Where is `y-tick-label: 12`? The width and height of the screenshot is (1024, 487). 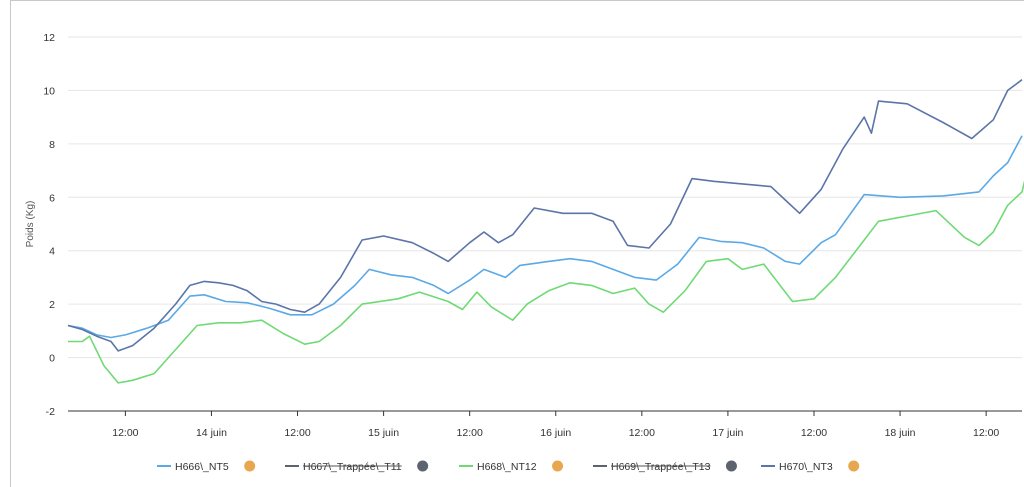
y-tick-label: 12 is located at coordinates (49, 38).